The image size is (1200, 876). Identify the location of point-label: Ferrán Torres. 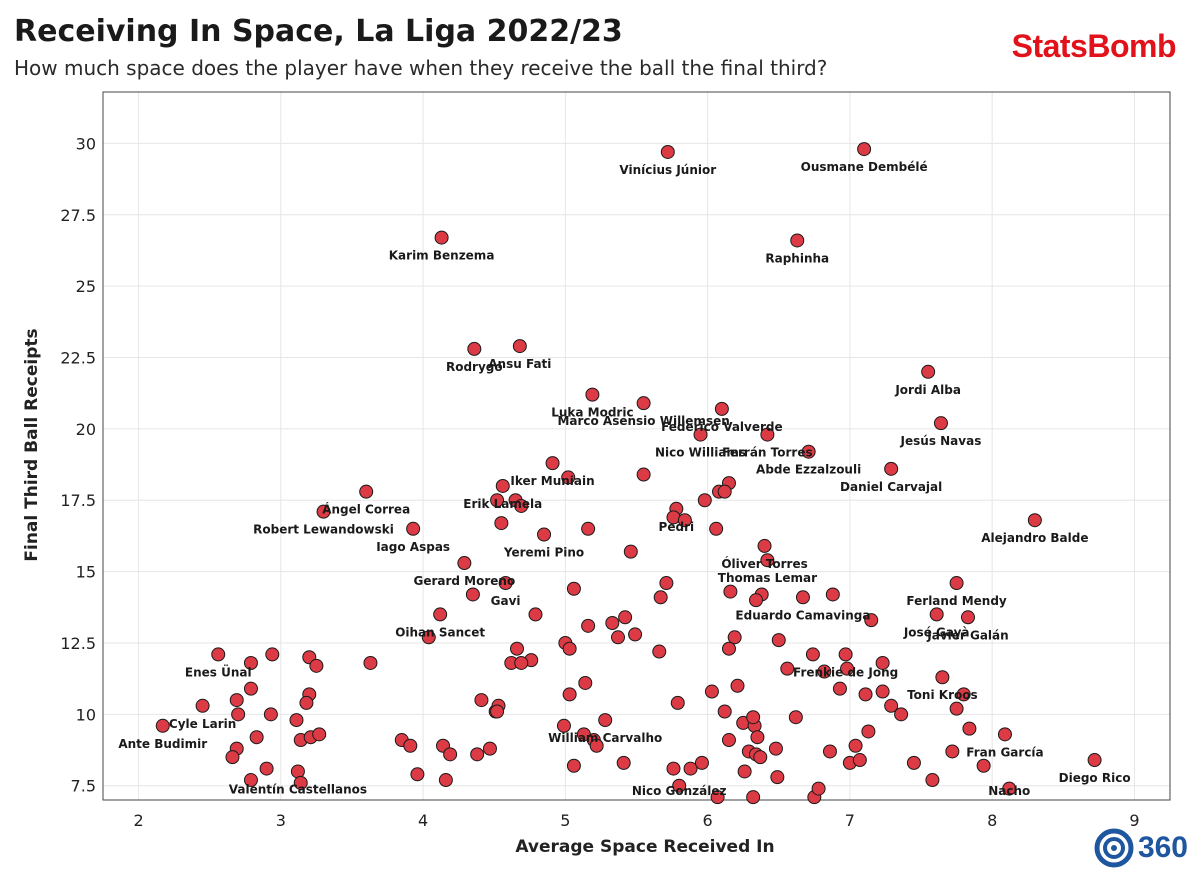
(767, 453).